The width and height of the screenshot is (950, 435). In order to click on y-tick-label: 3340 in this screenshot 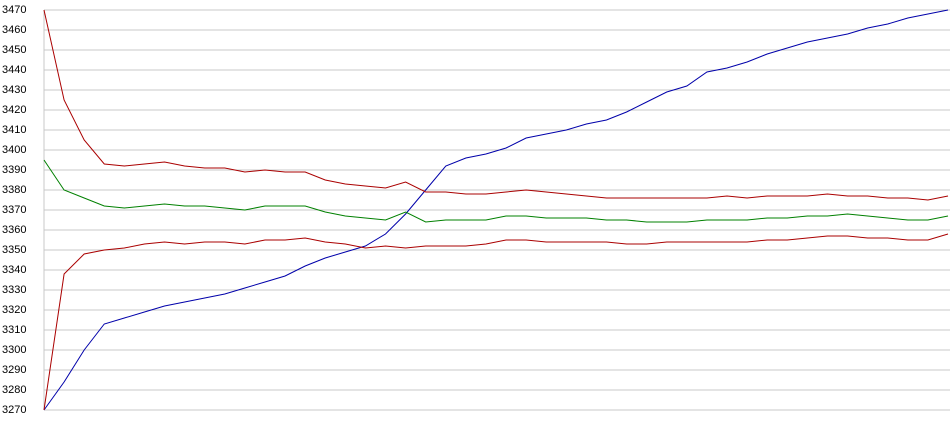, I will do `click(14, 270)`.